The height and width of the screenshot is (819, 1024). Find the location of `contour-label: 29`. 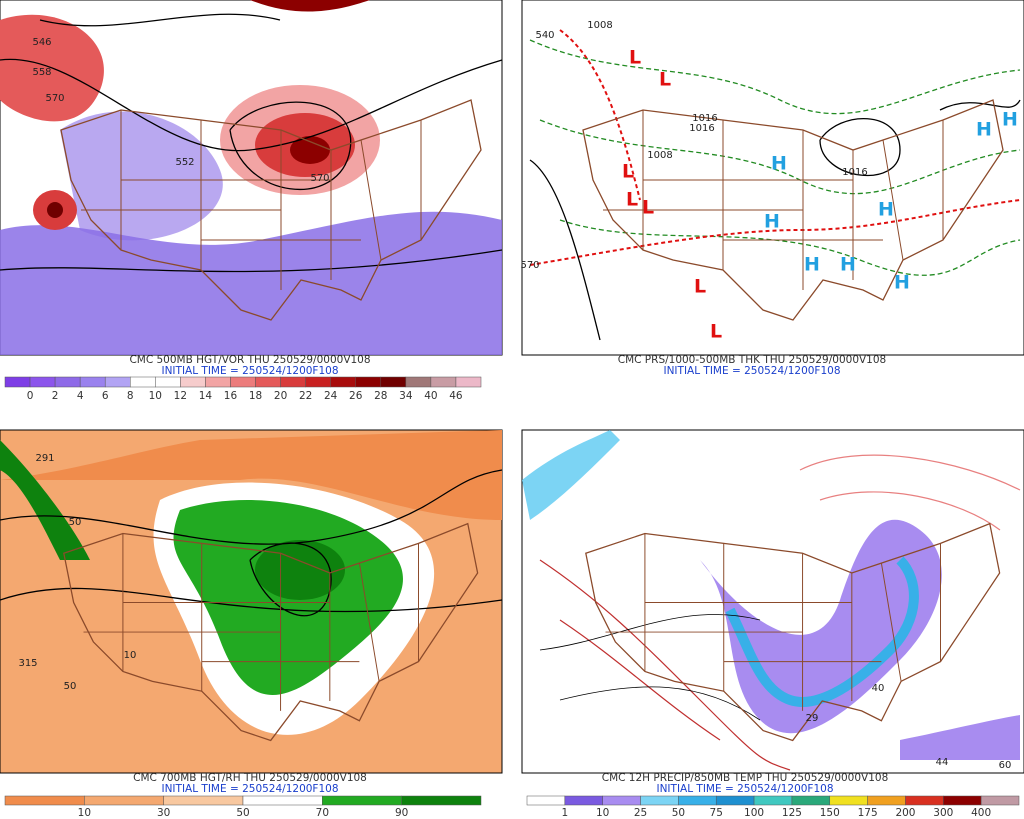

contour-label: 29 is located at coordinates (812, 718).